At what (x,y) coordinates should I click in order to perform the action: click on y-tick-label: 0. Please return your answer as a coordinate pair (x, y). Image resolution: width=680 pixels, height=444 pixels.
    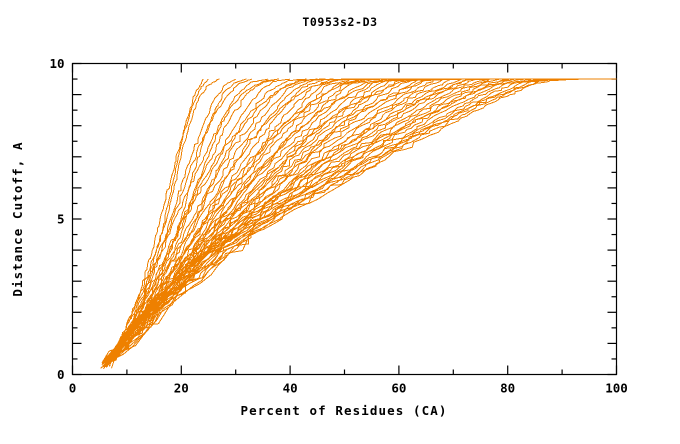
    Looking at the image, I should click on (61, 374).